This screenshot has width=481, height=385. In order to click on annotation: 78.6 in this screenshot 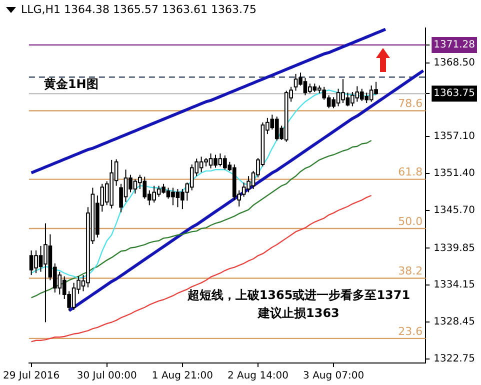, I will do `click(410, 103)`.